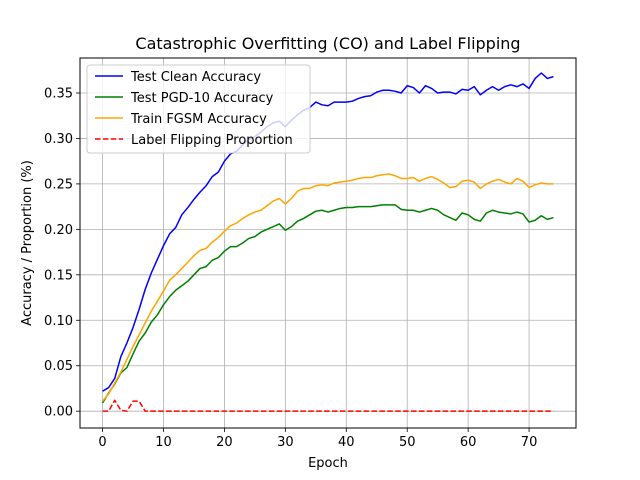 This screenshot has width=640, height=480. I want to click on y-tick-label: 0.20, so click(58, 230).